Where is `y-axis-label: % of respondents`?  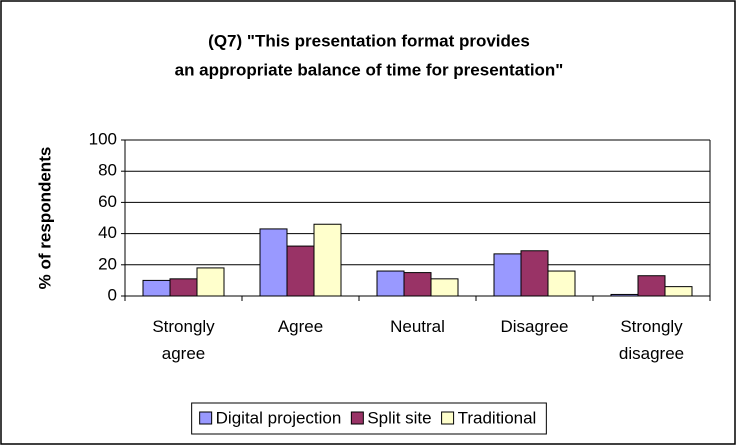 y-axis-label: % of respondents is located at coordinates (44, 218).